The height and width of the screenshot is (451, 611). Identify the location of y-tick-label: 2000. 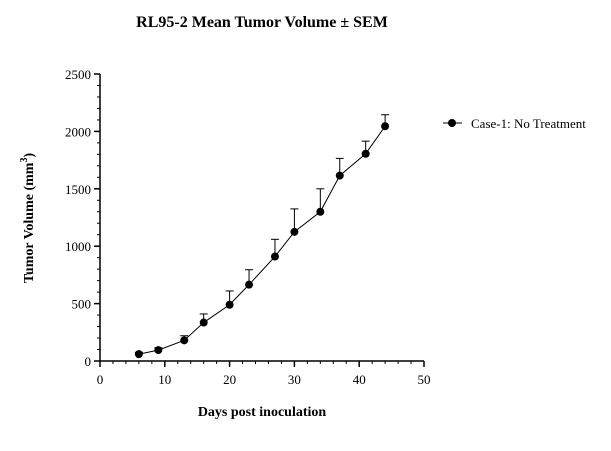
(78, 131).